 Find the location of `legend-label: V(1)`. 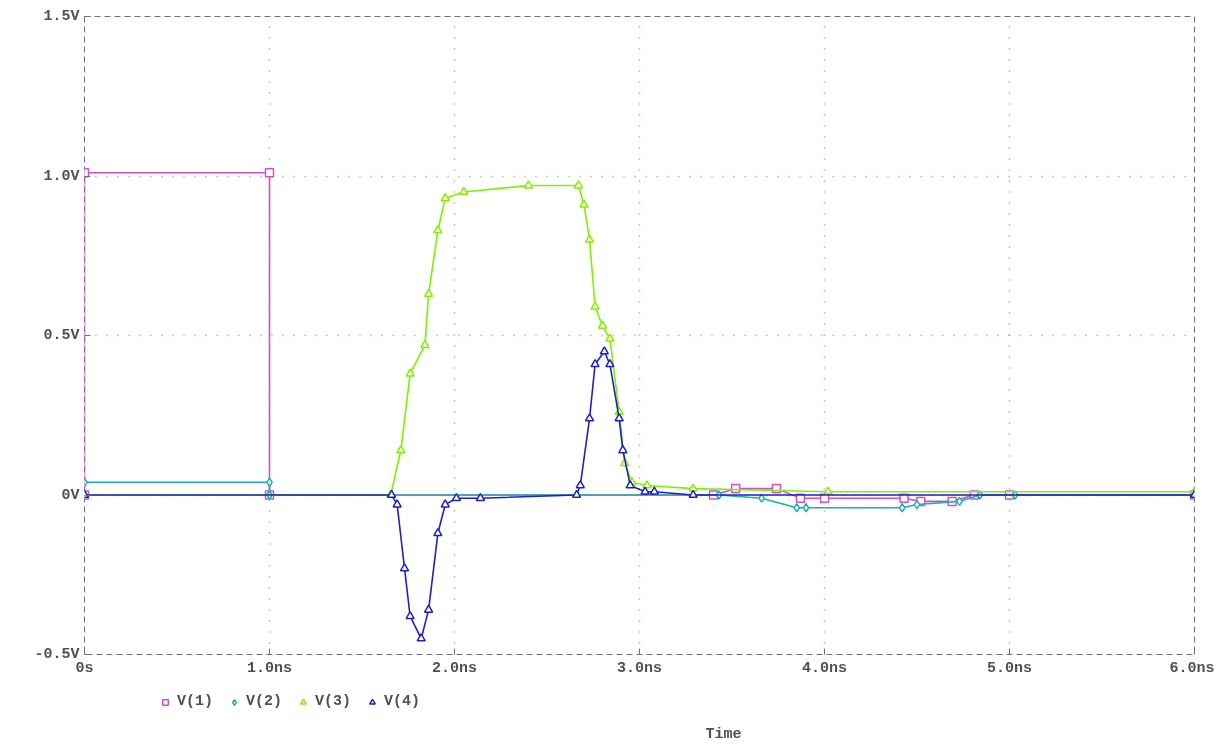

legend-label: V(1) is located at coordinates (195, 701).